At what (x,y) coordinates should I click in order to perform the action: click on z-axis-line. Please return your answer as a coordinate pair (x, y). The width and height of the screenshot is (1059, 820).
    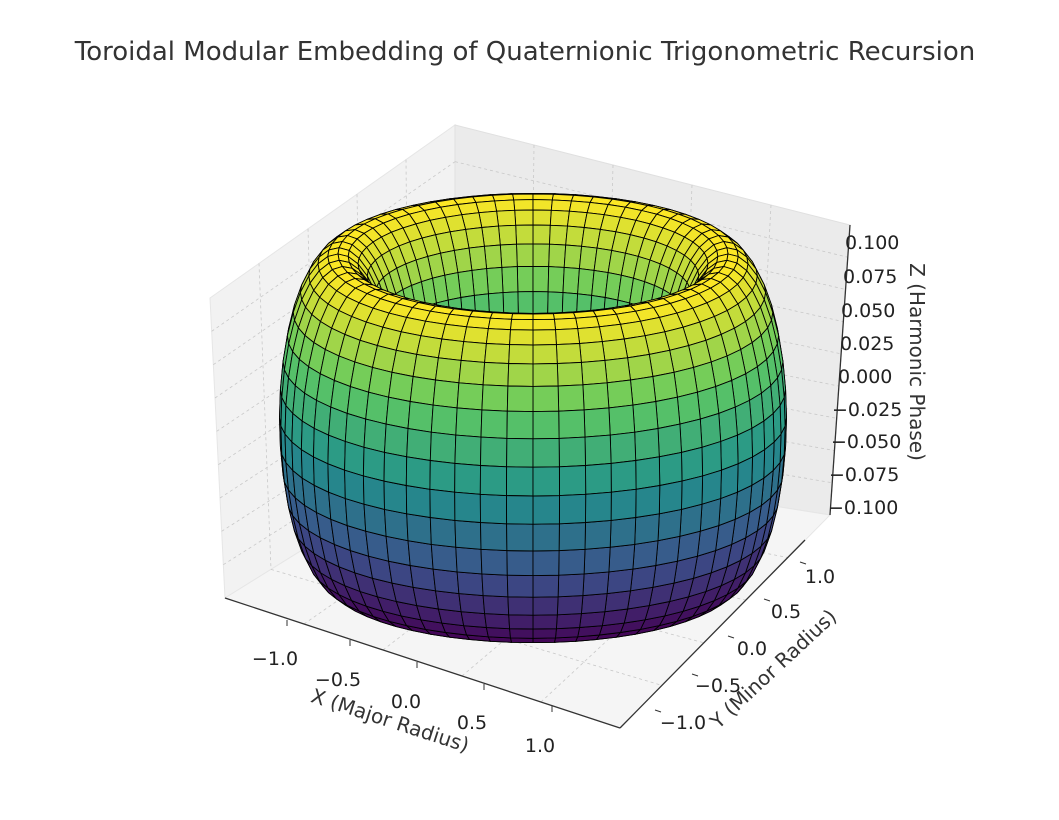
    Looking at the image, I should click on (840, 370).